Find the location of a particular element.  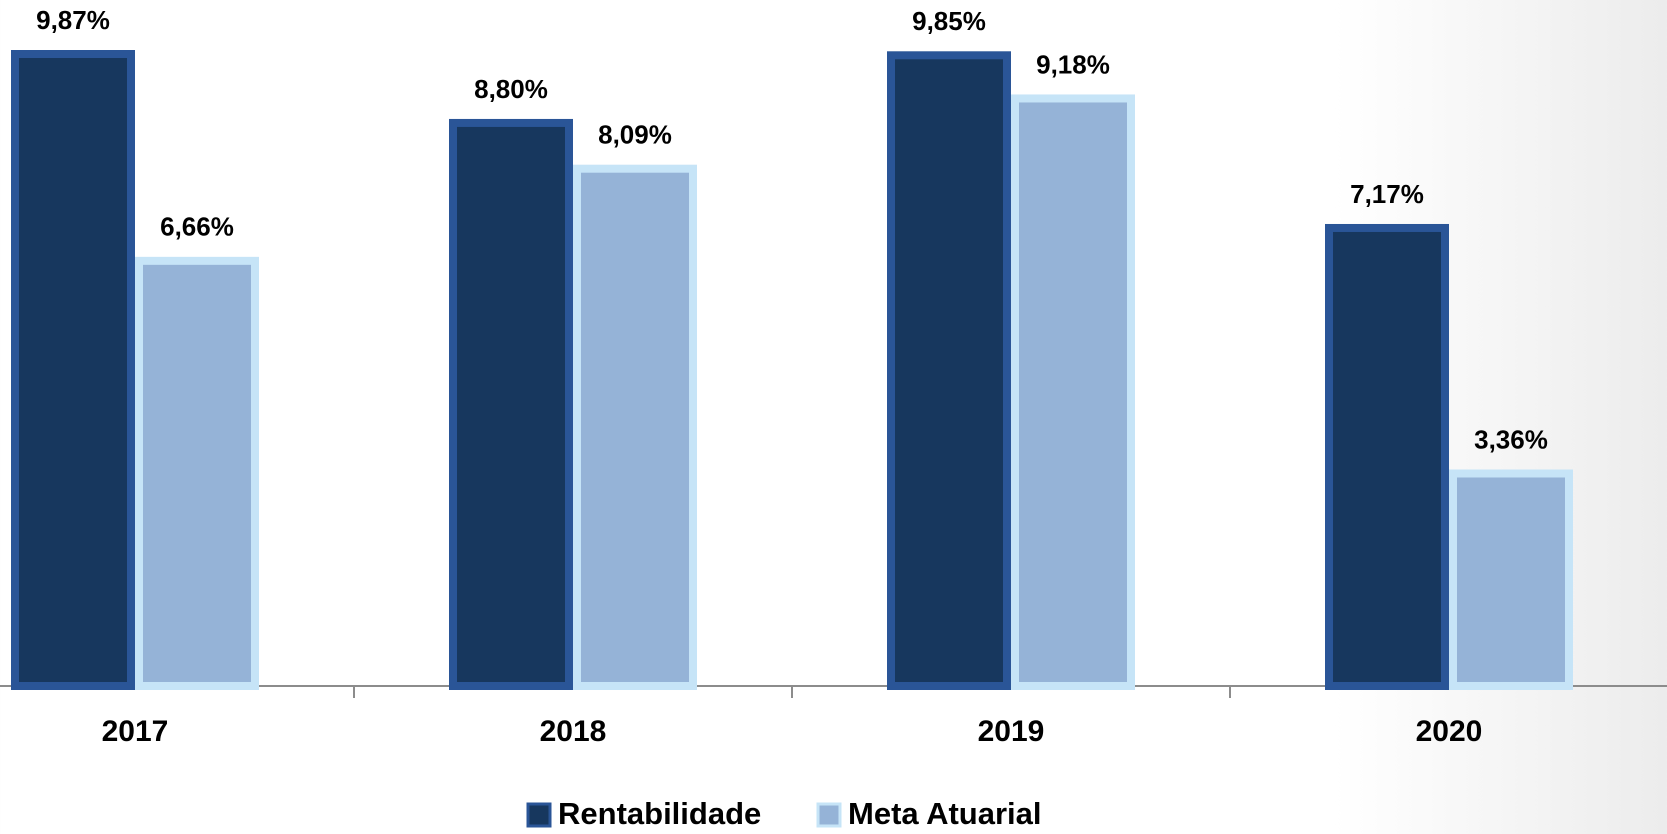

x-tick-label: 2018 is located at coordinates (573, 731).